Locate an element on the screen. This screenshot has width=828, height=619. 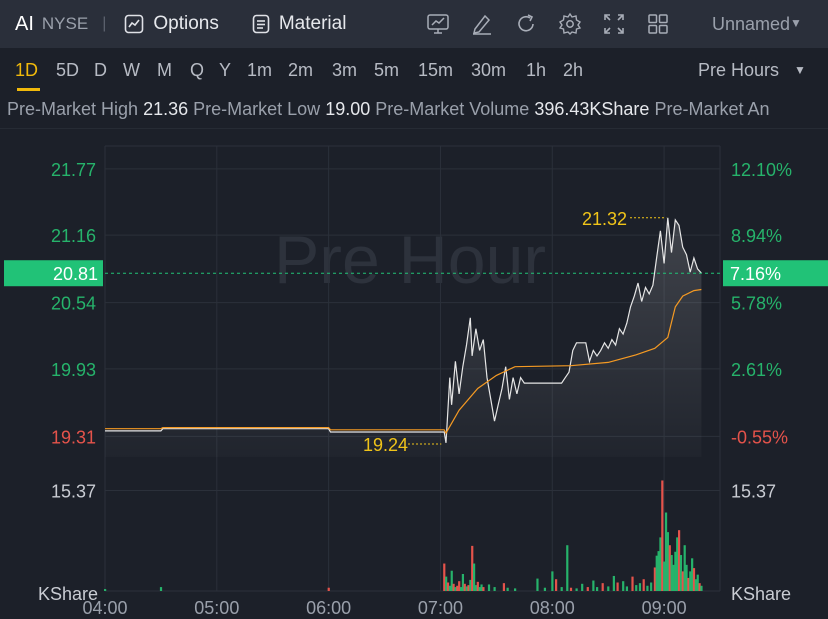
chart-tools is located at coordinates (548, 24).